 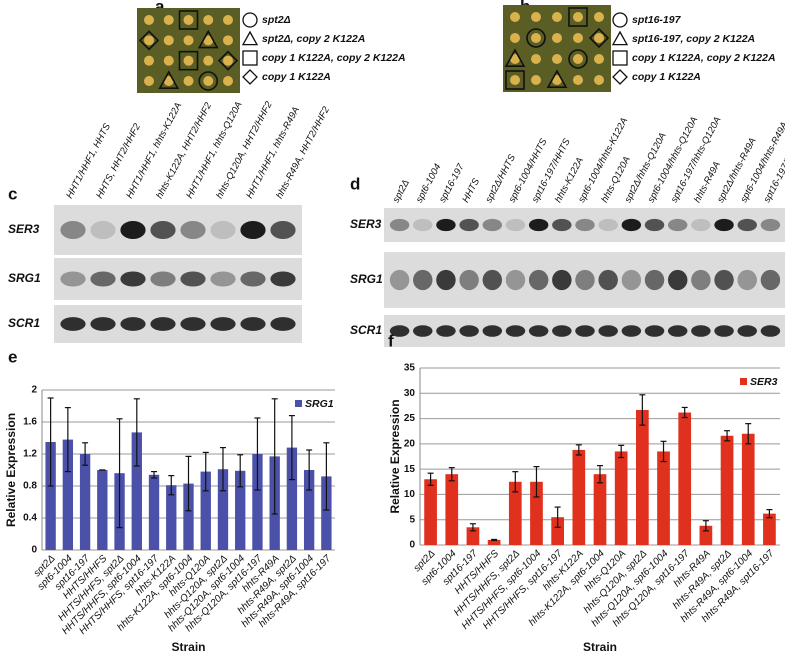 What do you see at coordinates (276, 20) in the screenshot?
I see `legend-label: spt2Δ` at bounding box center [276, 20].